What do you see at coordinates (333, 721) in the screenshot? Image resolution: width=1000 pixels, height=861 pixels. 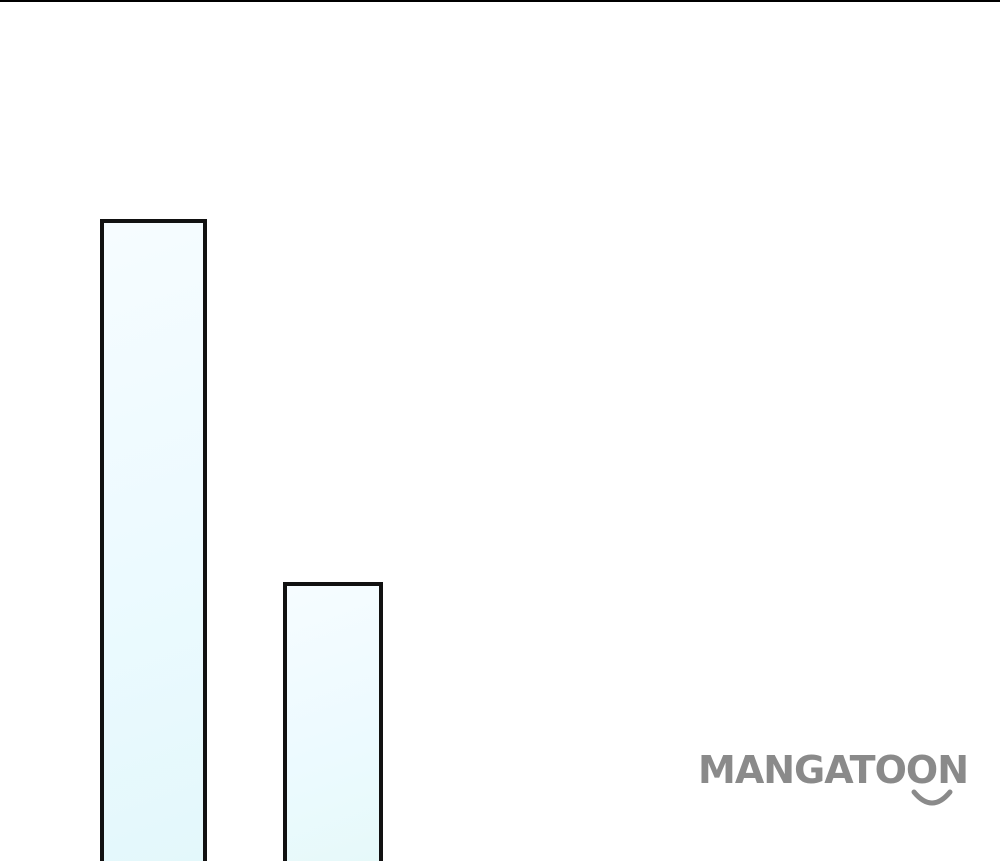 I see `short-panel` at bounding box center [333, 721].